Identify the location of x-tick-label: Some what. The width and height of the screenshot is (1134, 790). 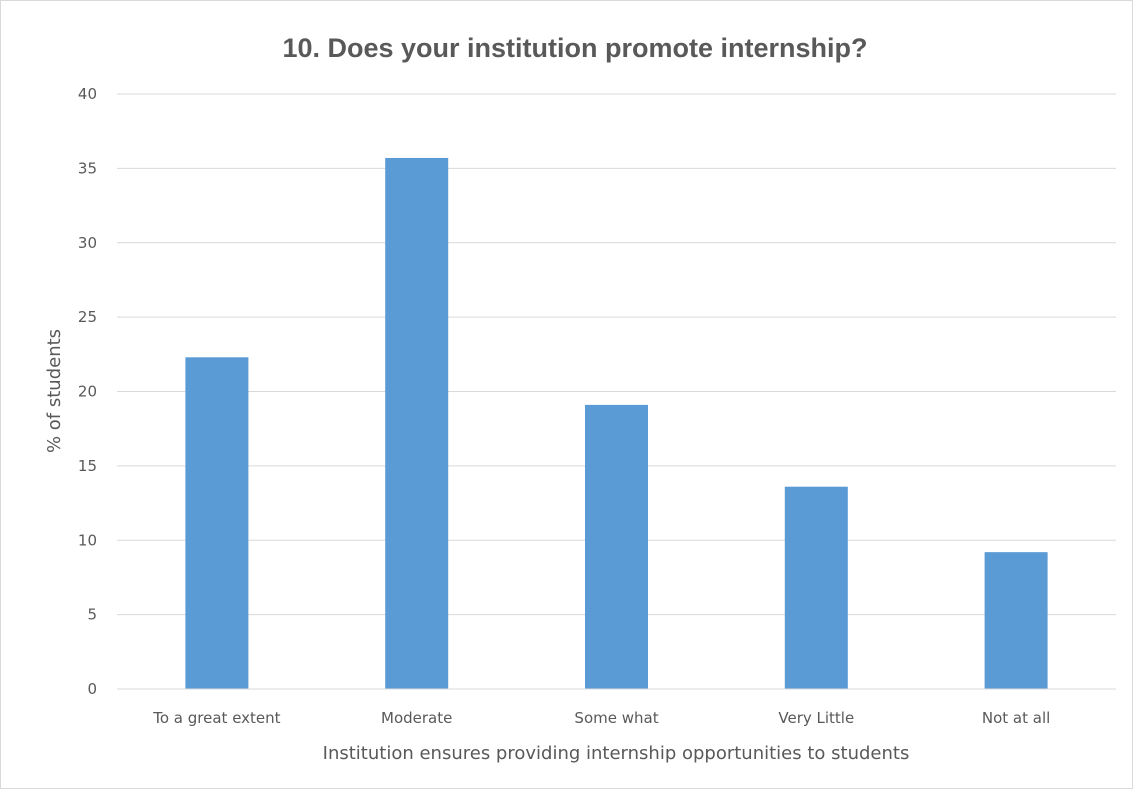
(616, 718).